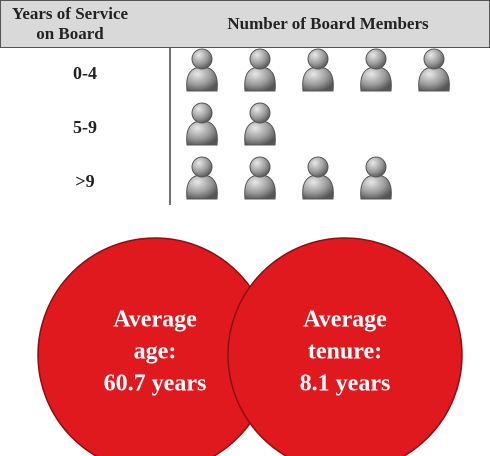  What do you see at coordinates (155, 352) in the screenshot?
I see `callout-text: age:` at bounding box center [155, 352].